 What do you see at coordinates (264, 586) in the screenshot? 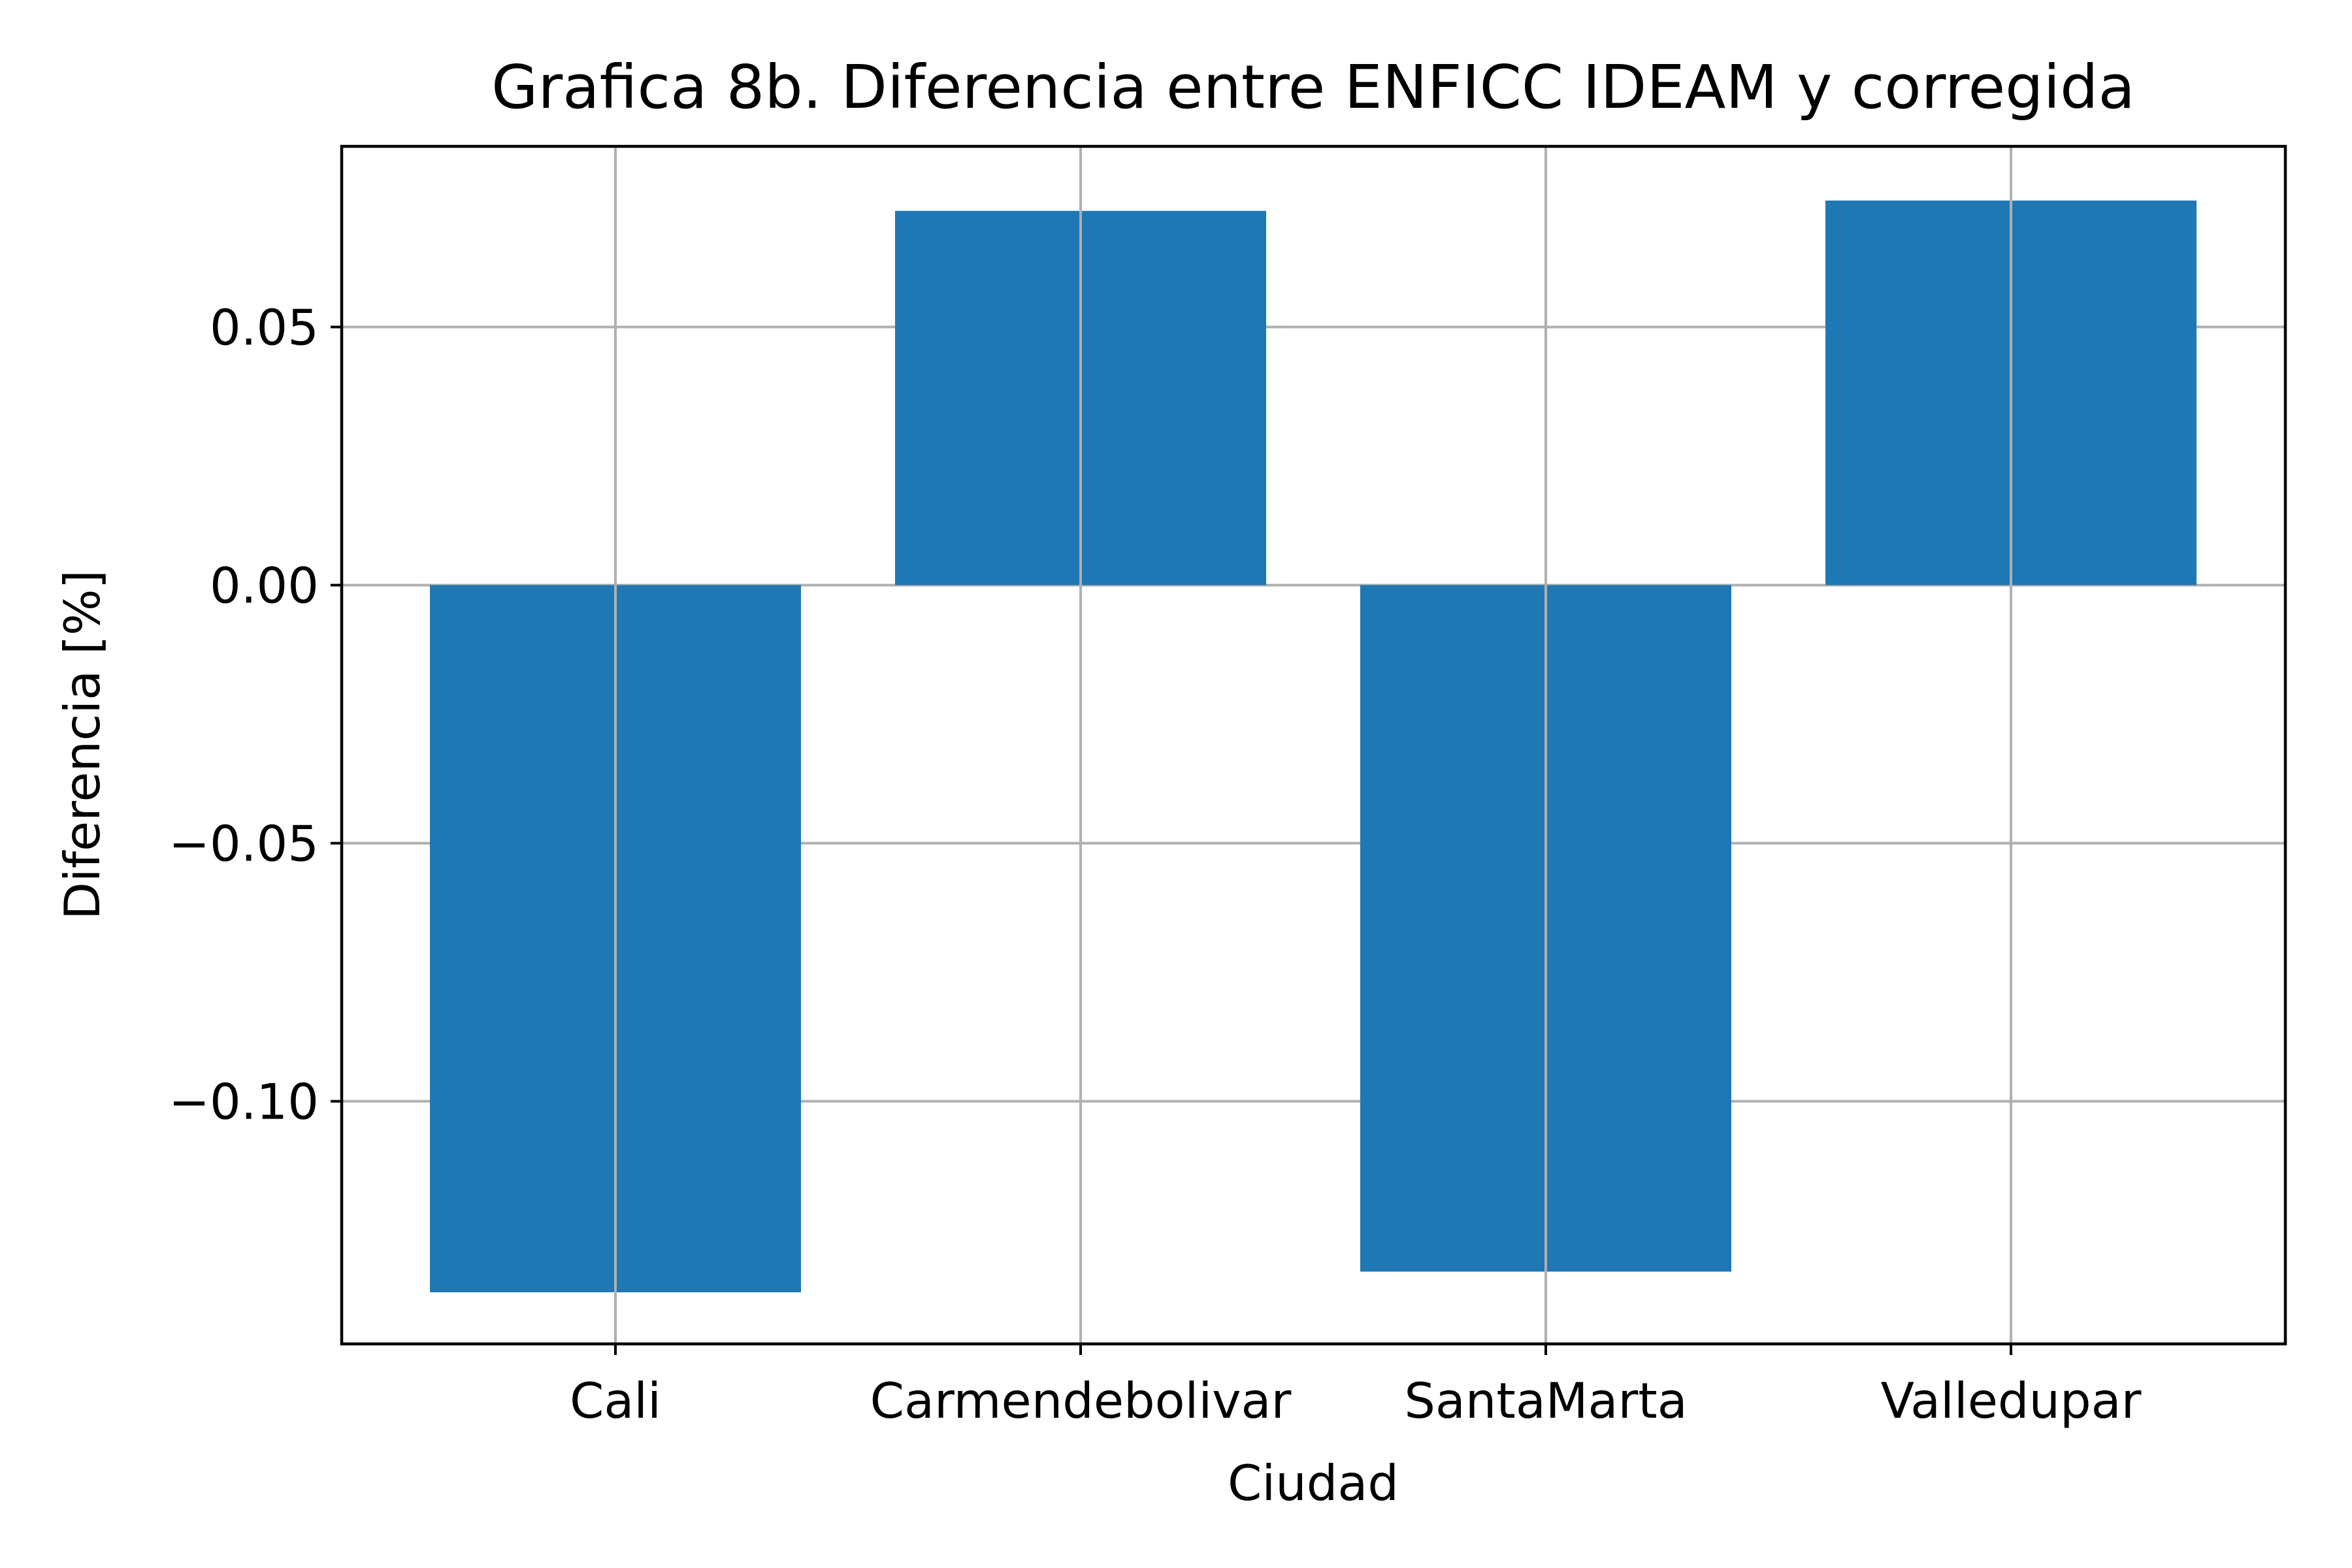
I see `y-tick-label: 0.00` at bounding box center [264, 586].